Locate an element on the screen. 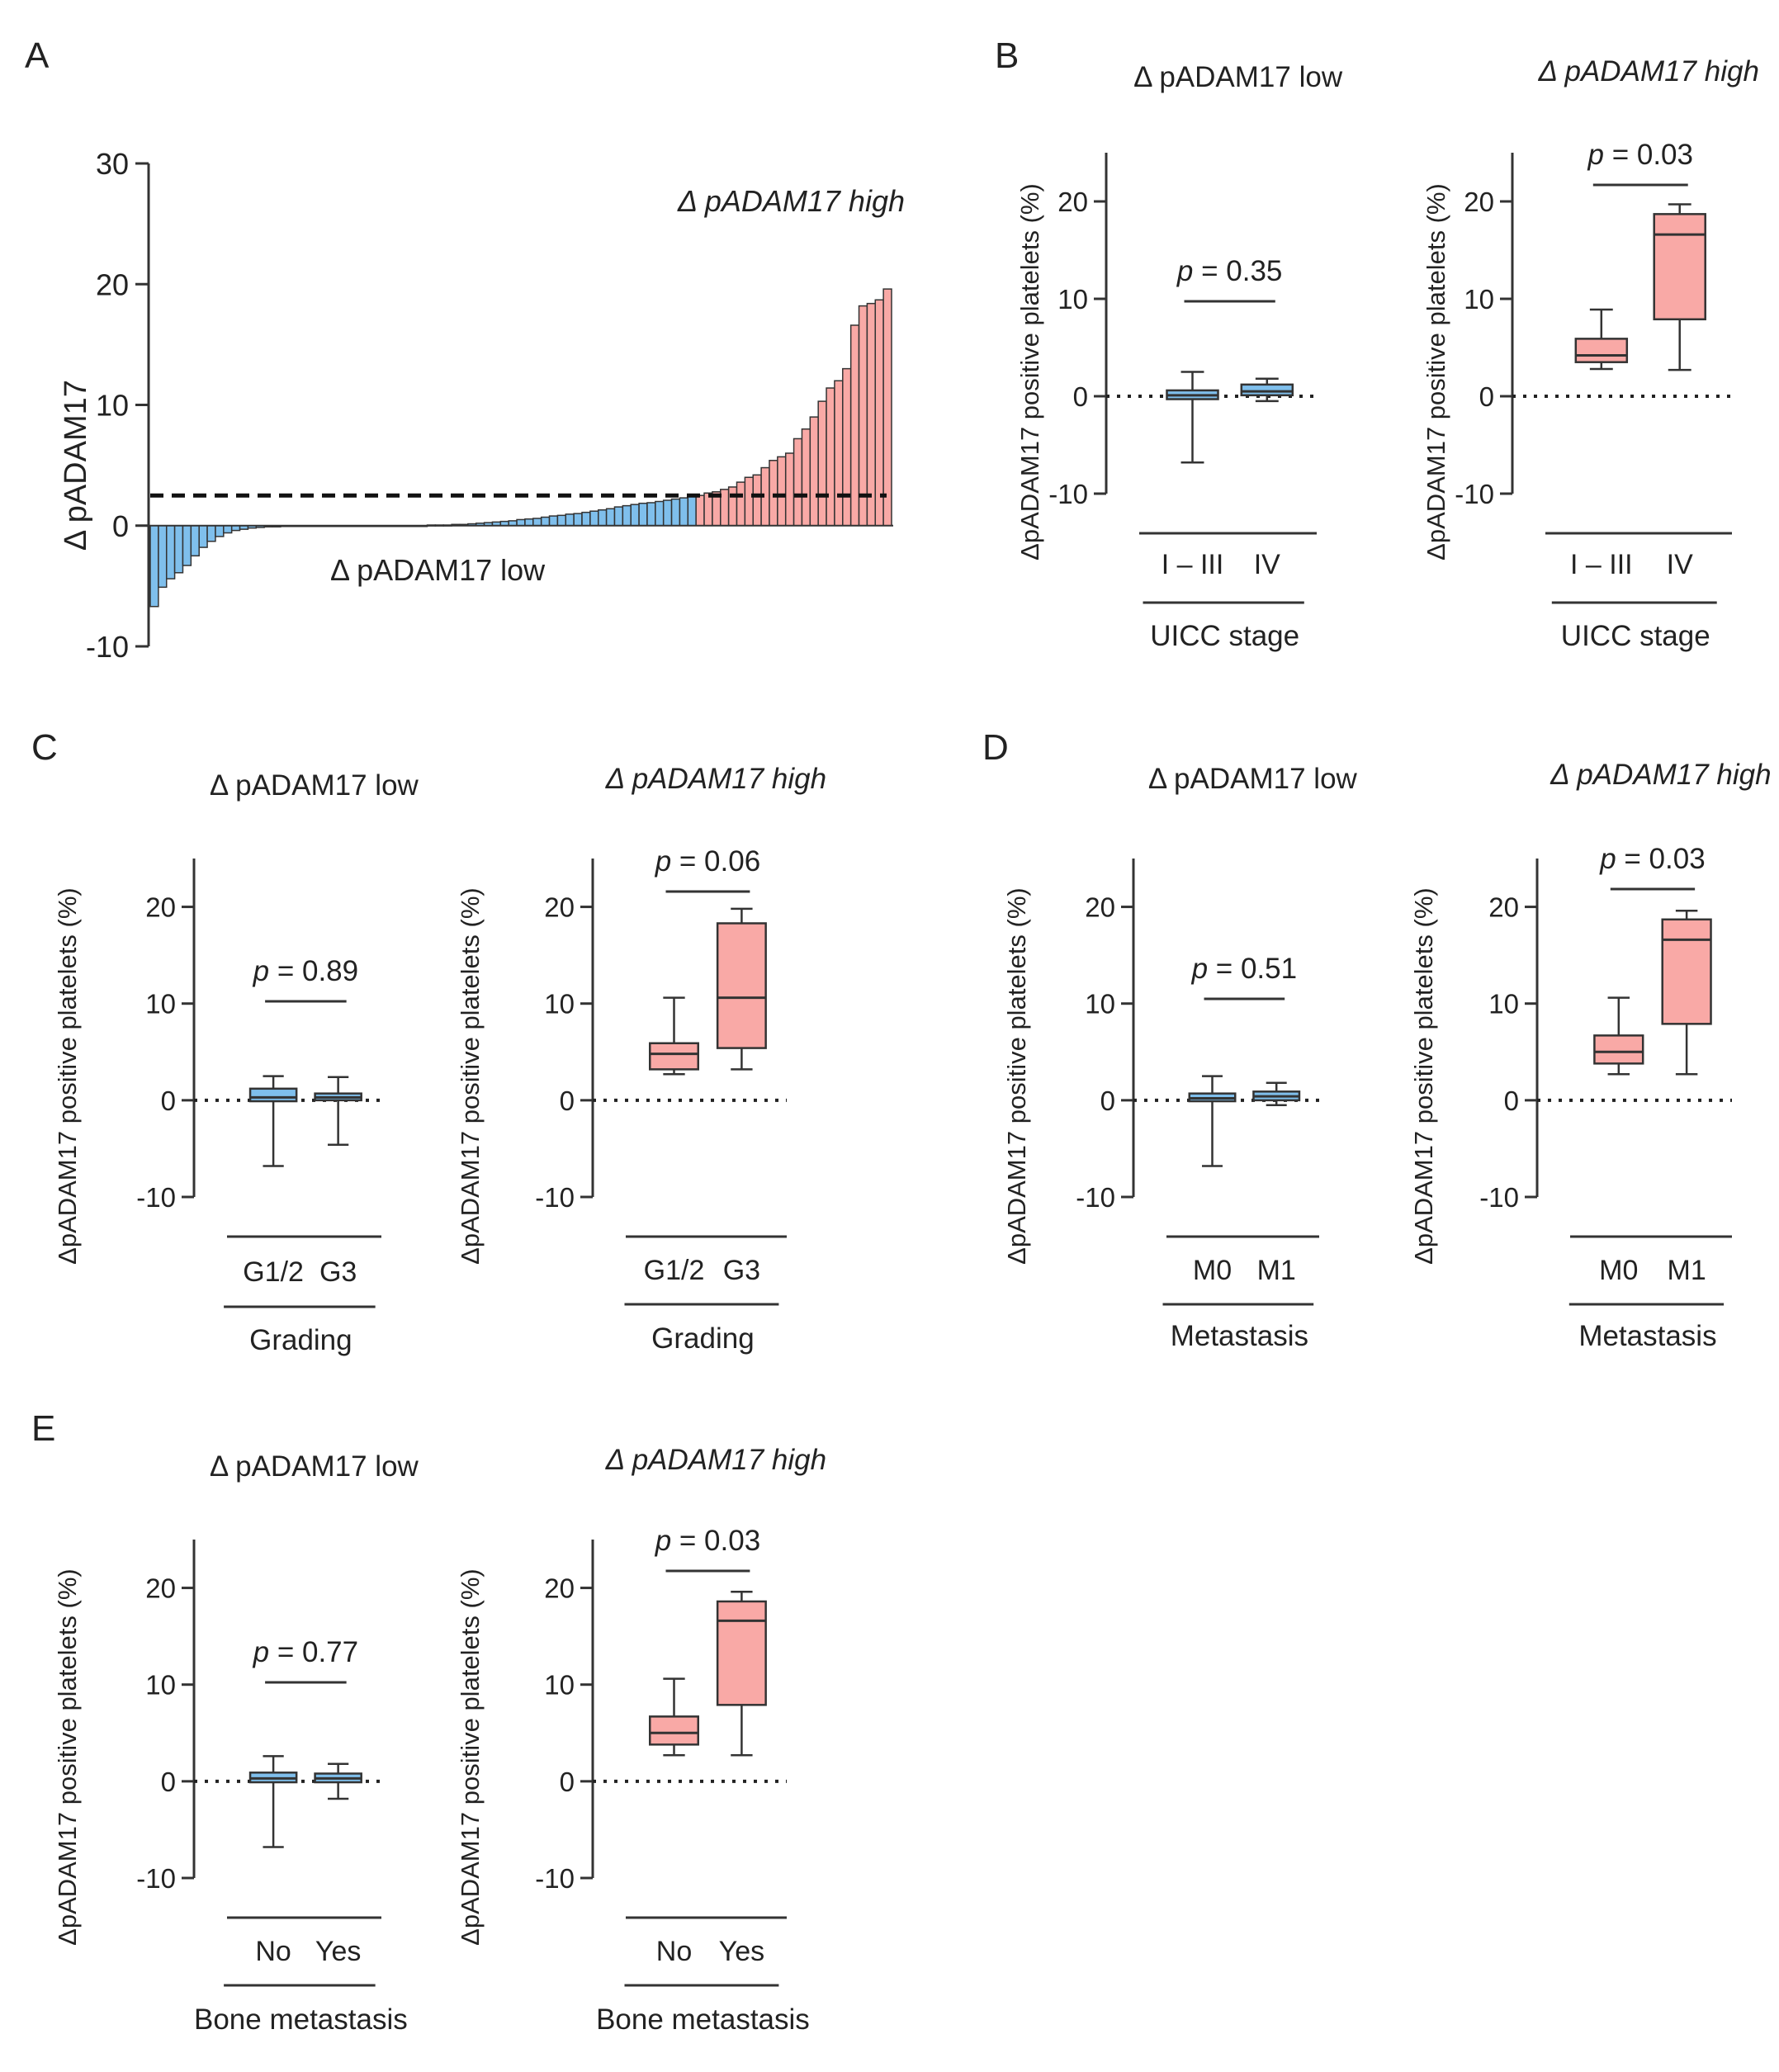 The width and height of the screenshot is (1779, 2072). p-value-text: = 0.89 is located at coordinates (314, 971).